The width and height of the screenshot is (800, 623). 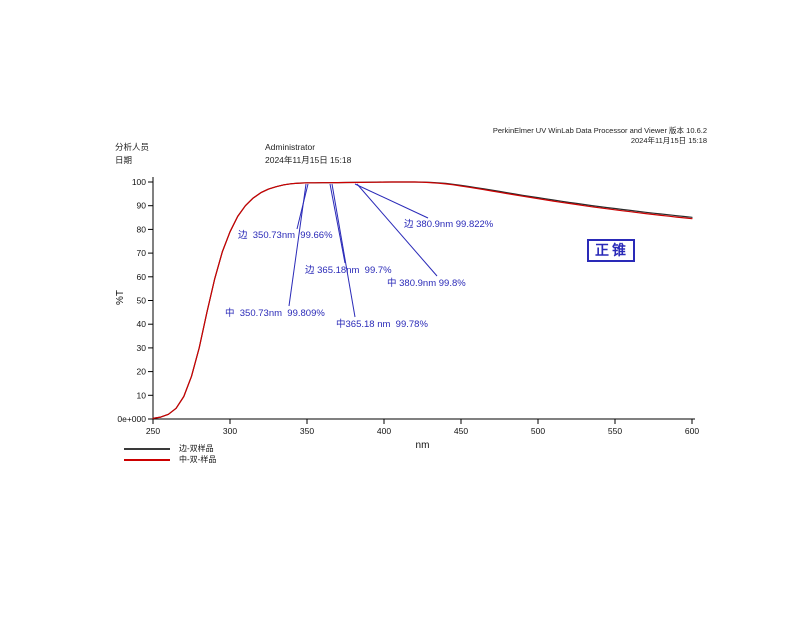 What do you see at coordinates (538, 431) in the screenshot?
I see `x-tick-label: 500` at bounding box center [538, 431].